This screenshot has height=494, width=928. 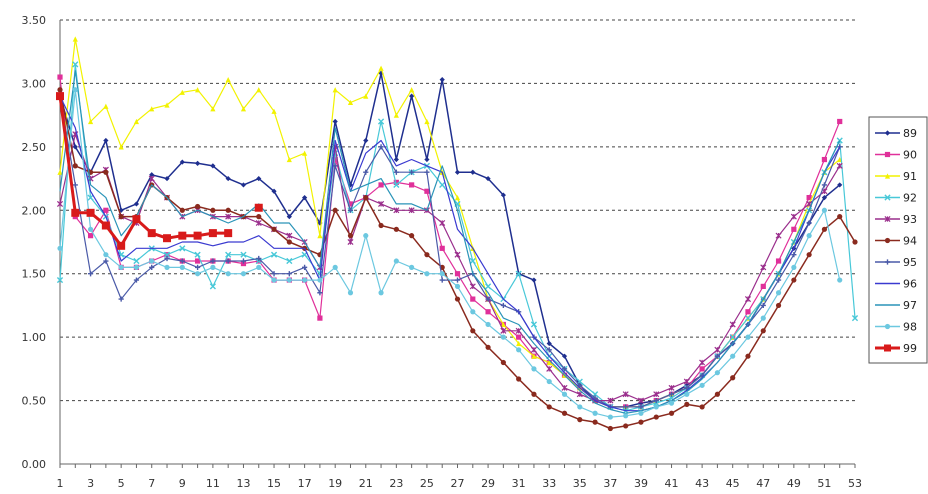 I want to click on legend-item-97: 97, so click(x=896, y=305).